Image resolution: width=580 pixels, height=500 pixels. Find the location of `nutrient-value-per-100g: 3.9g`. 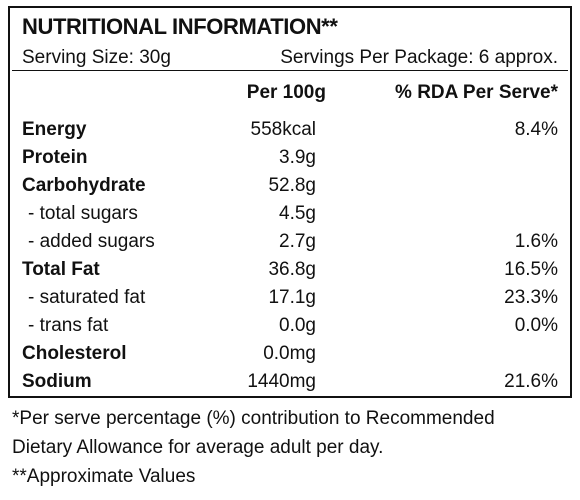

nutrient-value-per-100g: 3.9g is located at coordinates (297, 157).